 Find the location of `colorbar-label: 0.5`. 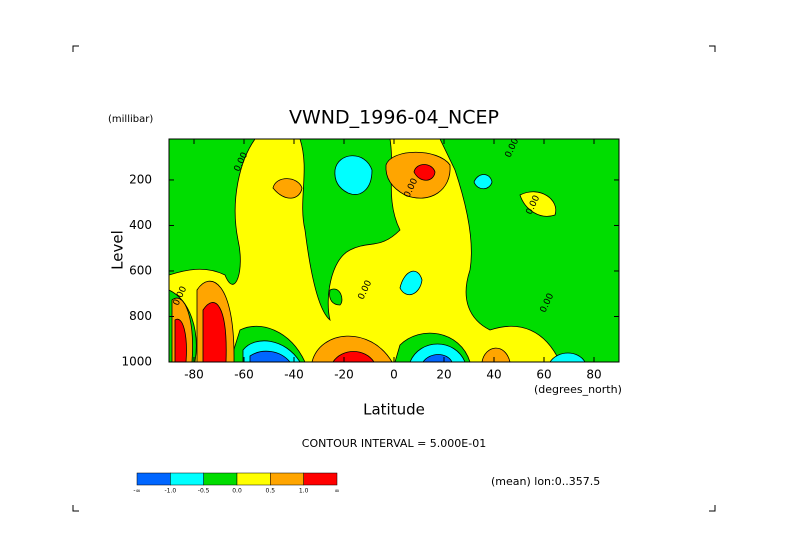

colorbar-label: 0.5 is located at coordinates (271, 491).